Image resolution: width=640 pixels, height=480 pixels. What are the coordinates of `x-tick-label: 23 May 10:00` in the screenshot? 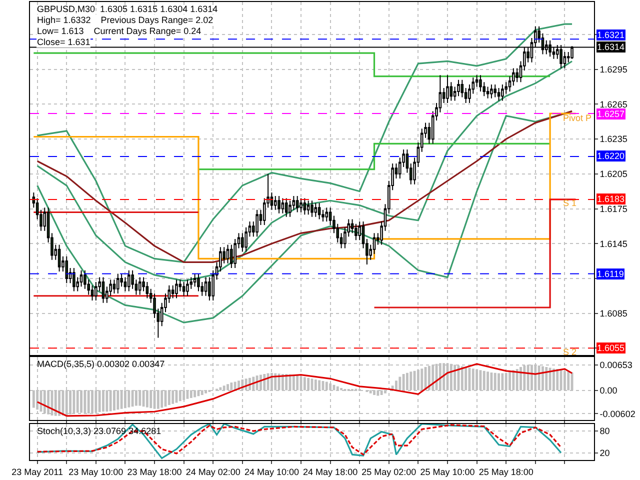 It's located at (96, 471).